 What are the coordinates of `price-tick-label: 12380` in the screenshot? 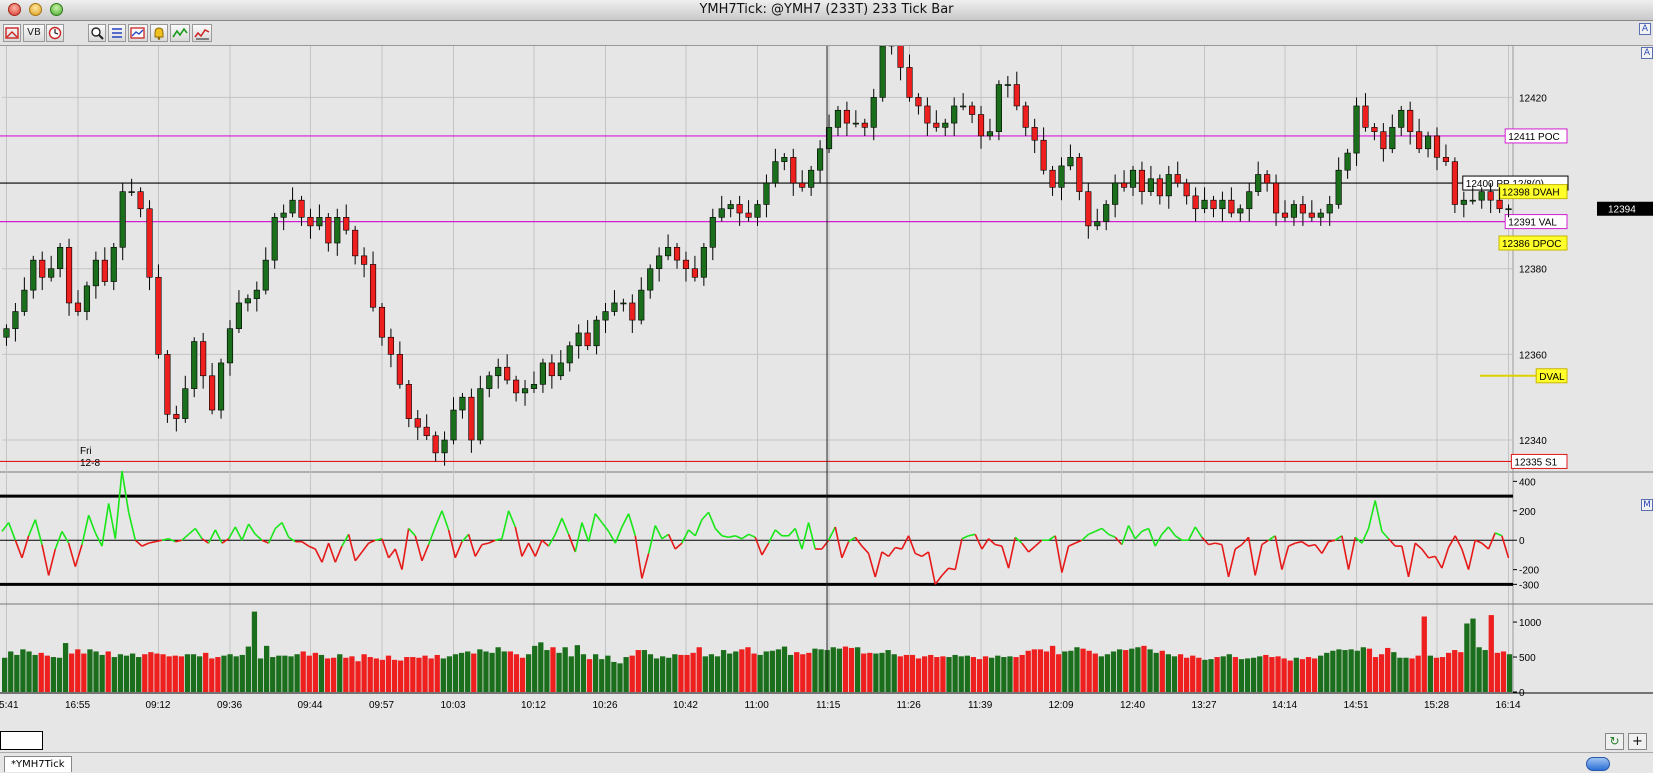 It's located at (1533, 270).